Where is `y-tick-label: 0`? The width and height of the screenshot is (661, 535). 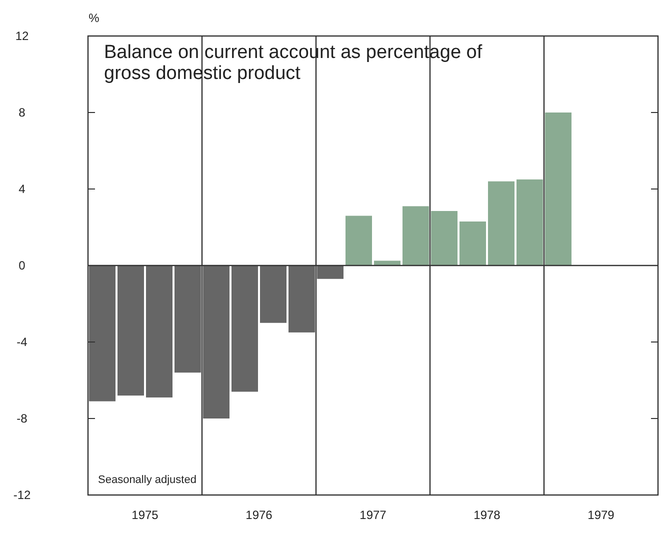
y-tick-label: 0 is located at coordinates (22, 265).